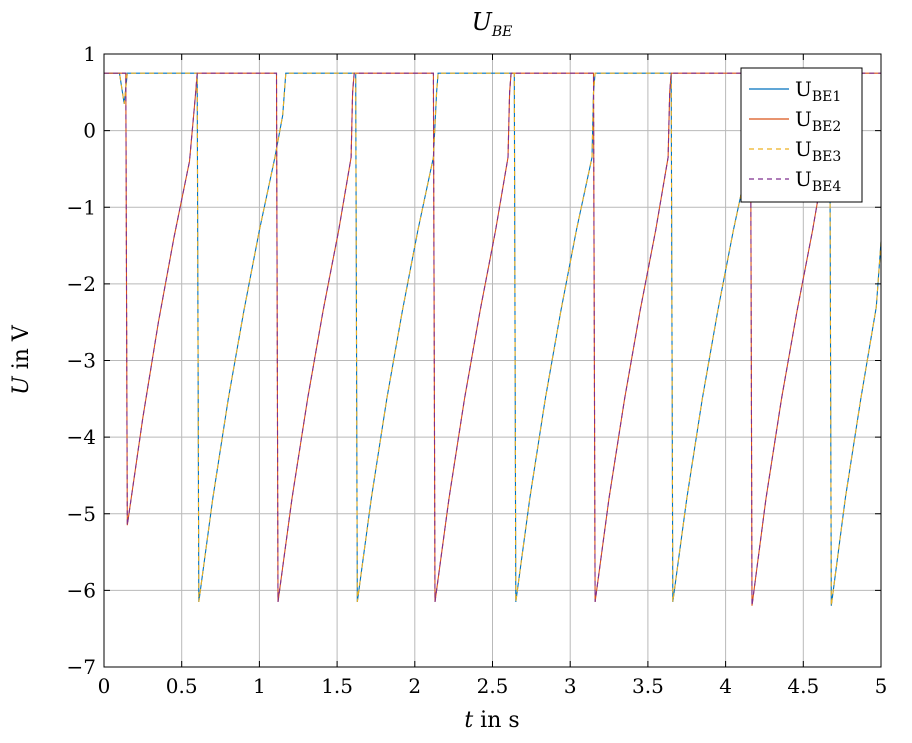  What do you see at coordinates (414, 686) in the screenshot?
I see `x-tick-label: 2` at bounding box center [414, 686].